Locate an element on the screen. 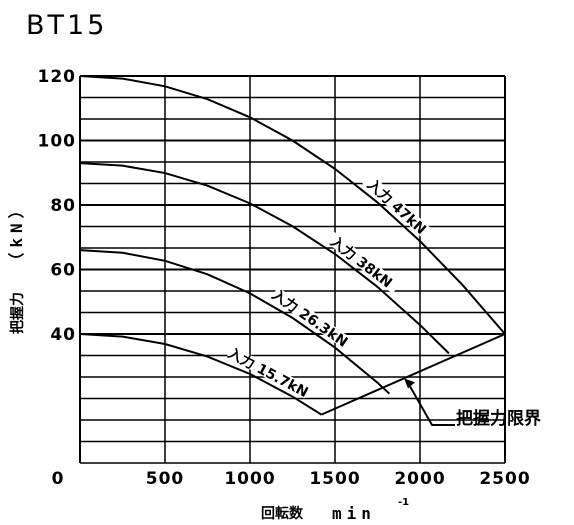 This screenshot has height=525, width=574. series-label-group: 入力 47kN is located at coordinates (397, 206).